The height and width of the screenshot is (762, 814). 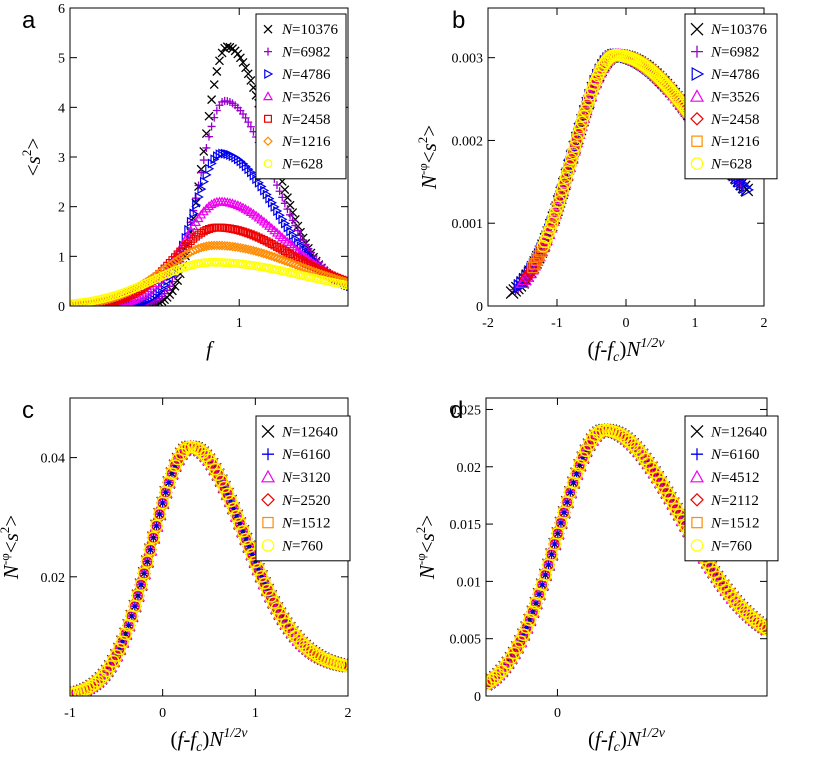 I want to click on legend-entry: N=760, so click(x=292, y=546).